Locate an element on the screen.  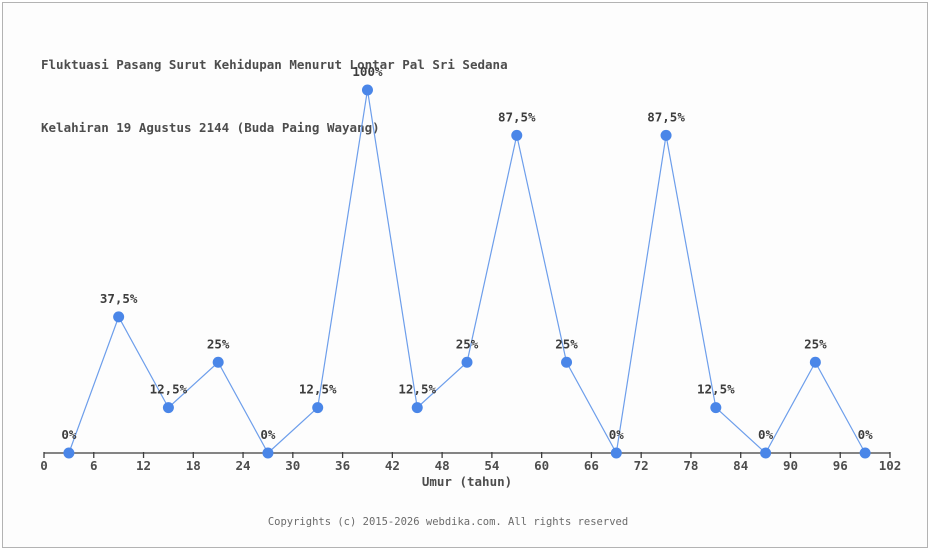
x-axis-tick-label: 12 is located at coordinates (143, 465).